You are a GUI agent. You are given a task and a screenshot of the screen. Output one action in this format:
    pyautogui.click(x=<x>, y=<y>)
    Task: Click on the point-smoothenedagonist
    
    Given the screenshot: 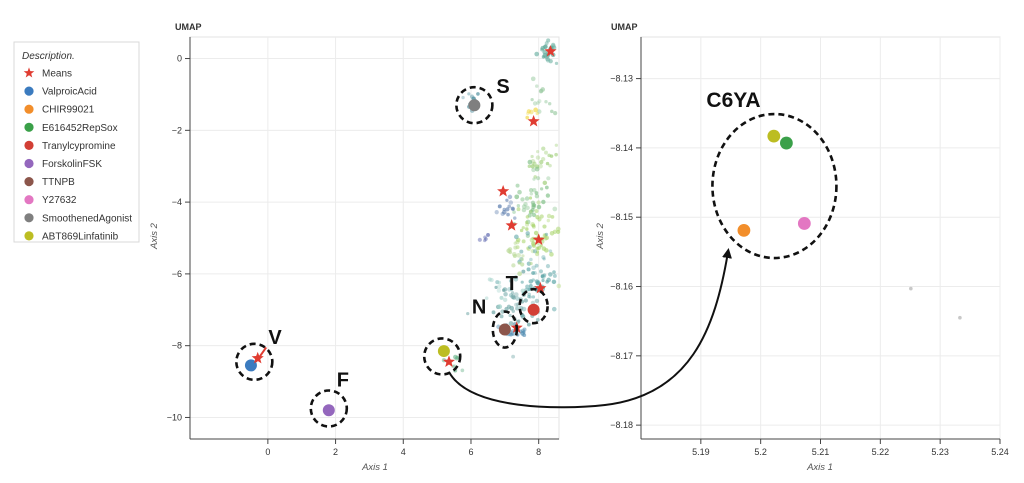 What is the action you would take?
    pyautogui.click(x=474, y=105)
    